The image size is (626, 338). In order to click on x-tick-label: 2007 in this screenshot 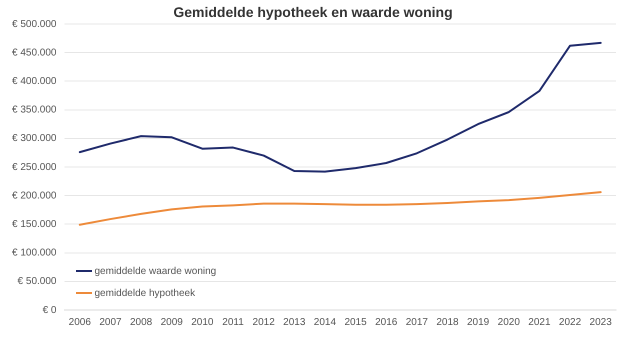, I will do `click(110, 322)`.